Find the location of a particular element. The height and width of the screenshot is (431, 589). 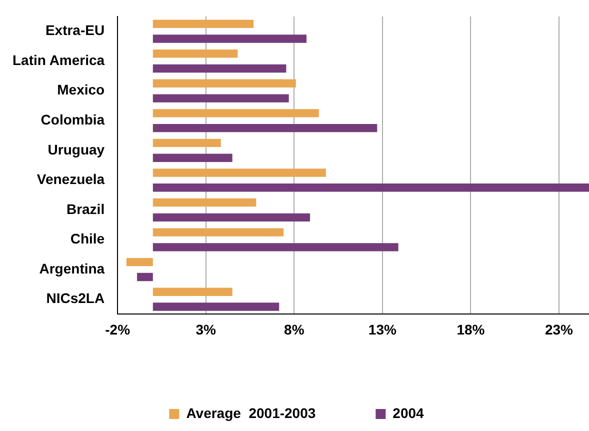

legend-label: 2004 is located at coordinates (408, 412).